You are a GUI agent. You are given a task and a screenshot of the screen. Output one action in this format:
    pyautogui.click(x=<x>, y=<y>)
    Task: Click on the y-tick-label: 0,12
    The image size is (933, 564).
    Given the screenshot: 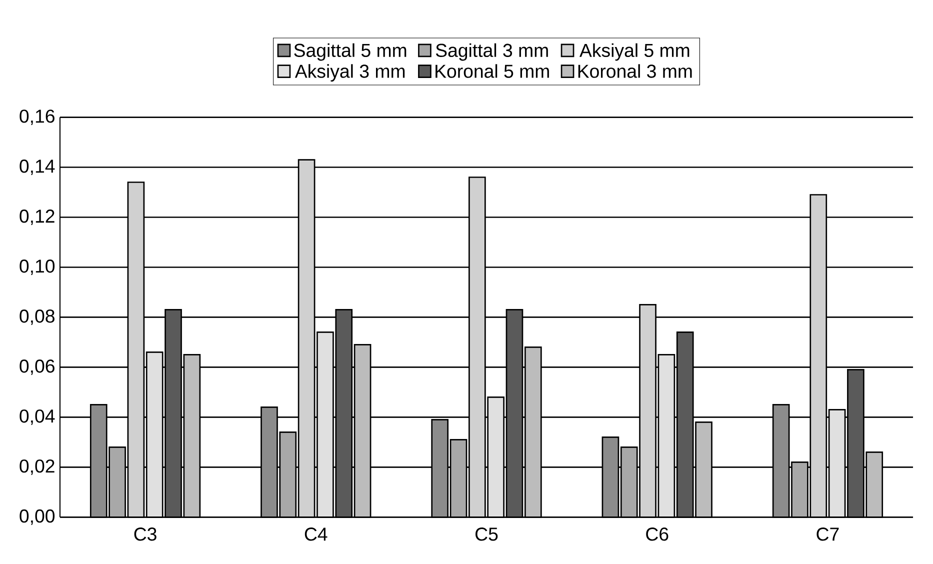 What is the action you would take?
    pyautogui.click(x=37, y=218)
    